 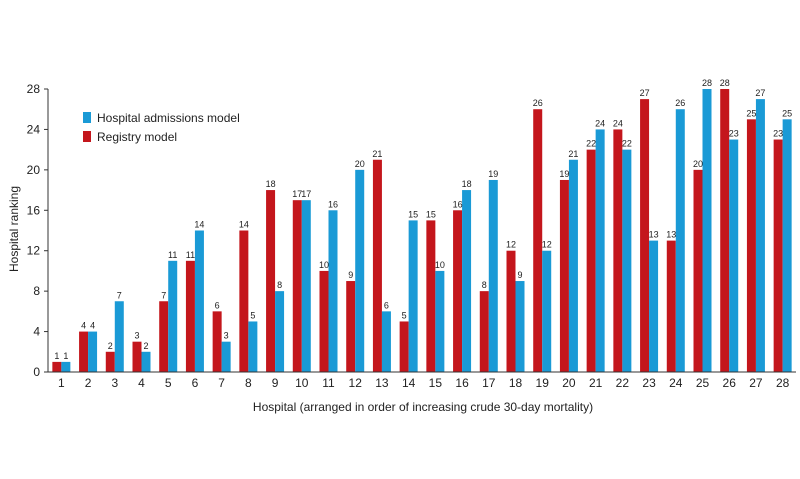 What do you see at coordinates (377, 154) in the screenshot?
I see `data-label-registry-model: 21` at bounding box center [377, 154].